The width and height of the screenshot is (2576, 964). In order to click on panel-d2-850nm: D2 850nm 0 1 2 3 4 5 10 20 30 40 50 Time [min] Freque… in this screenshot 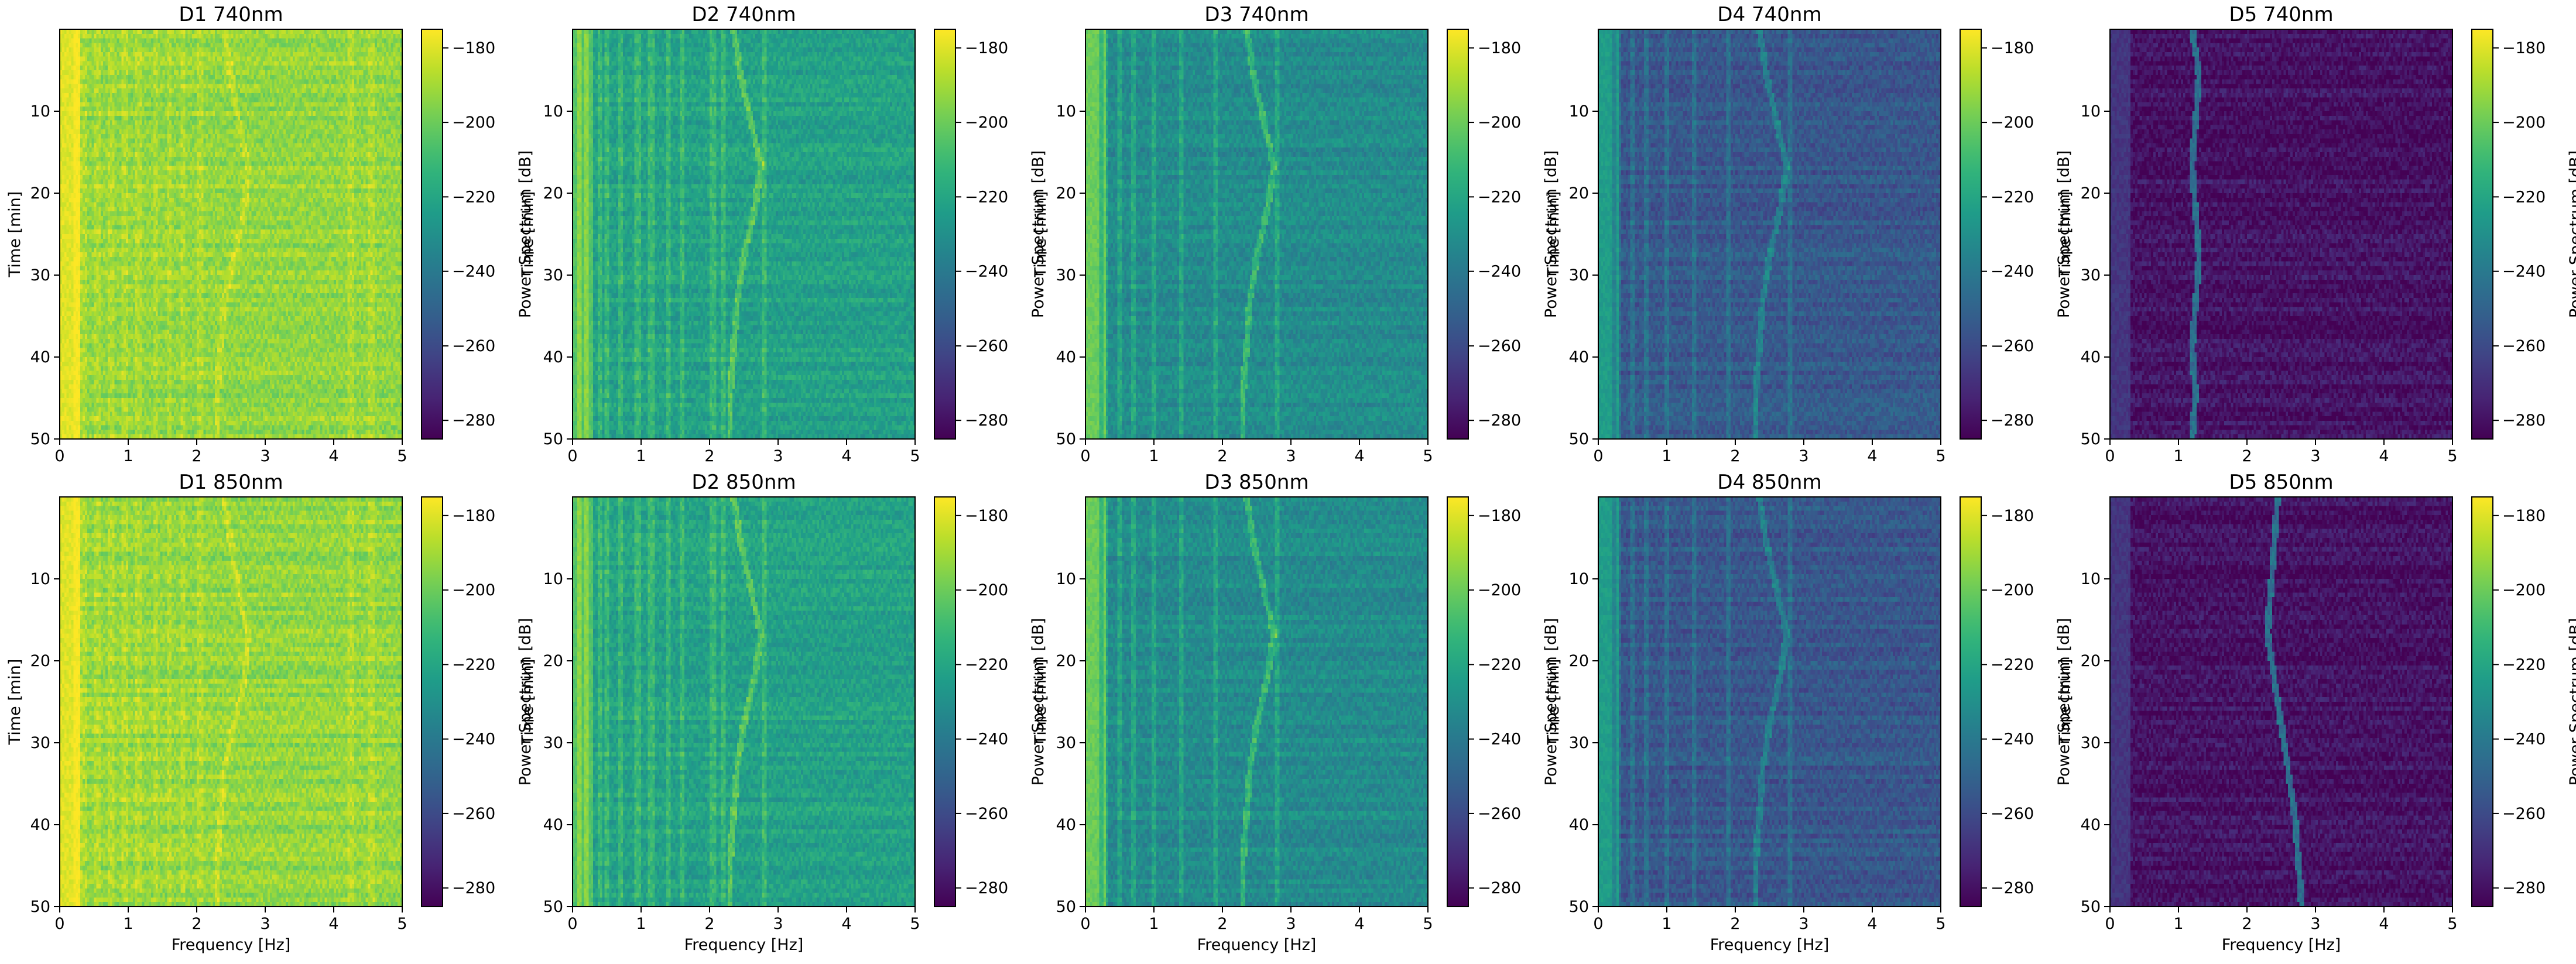, I will do `click(783, 712)`.